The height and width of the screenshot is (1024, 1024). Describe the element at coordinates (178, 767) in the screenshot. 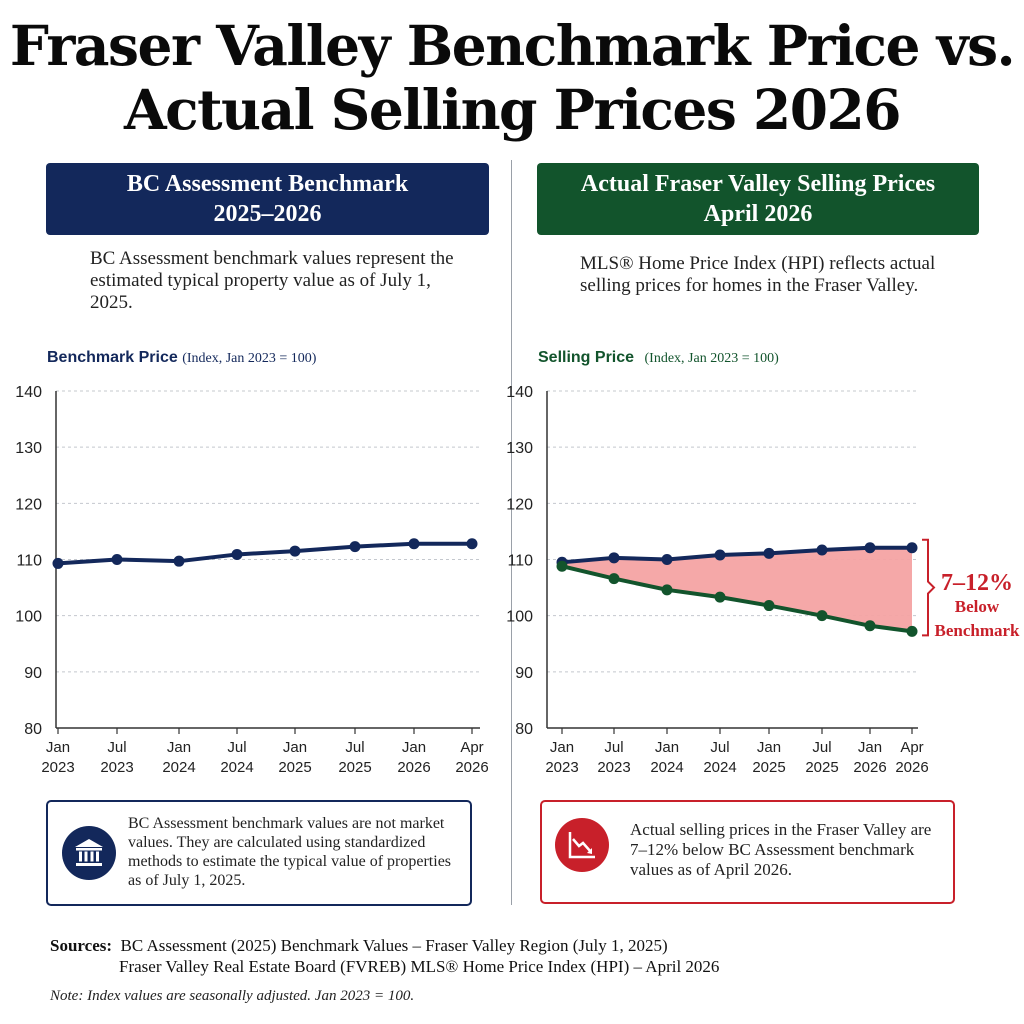

I see `benchmark-x-tick-label-line: 2024` at that location.